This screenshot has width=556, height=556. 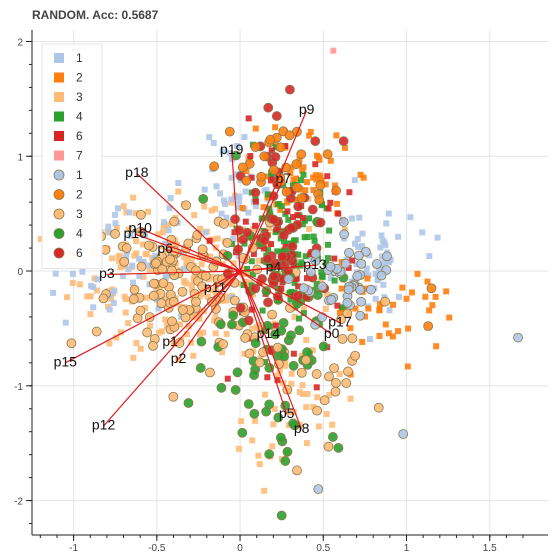 I want to click on legend-label: 3, so click(x=79, y=97).